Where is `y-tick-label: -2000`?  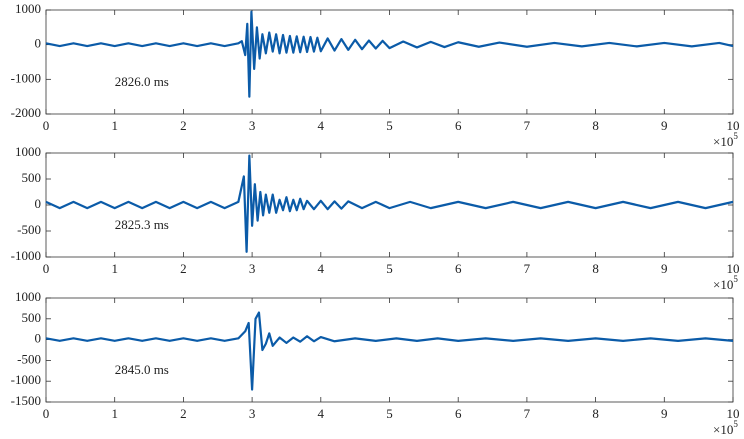 y-tick-label: -2000 is located at coordinates (26, 112).